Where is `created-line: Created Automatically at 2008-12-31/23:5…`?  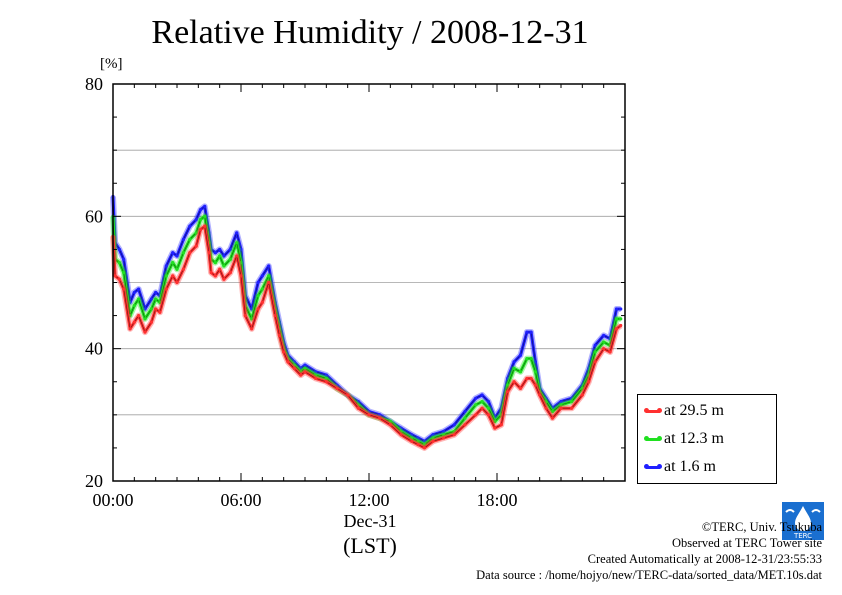
created-line: Created Automatically at 2008-12-31/23:5… is located at coordinates (704, 559).